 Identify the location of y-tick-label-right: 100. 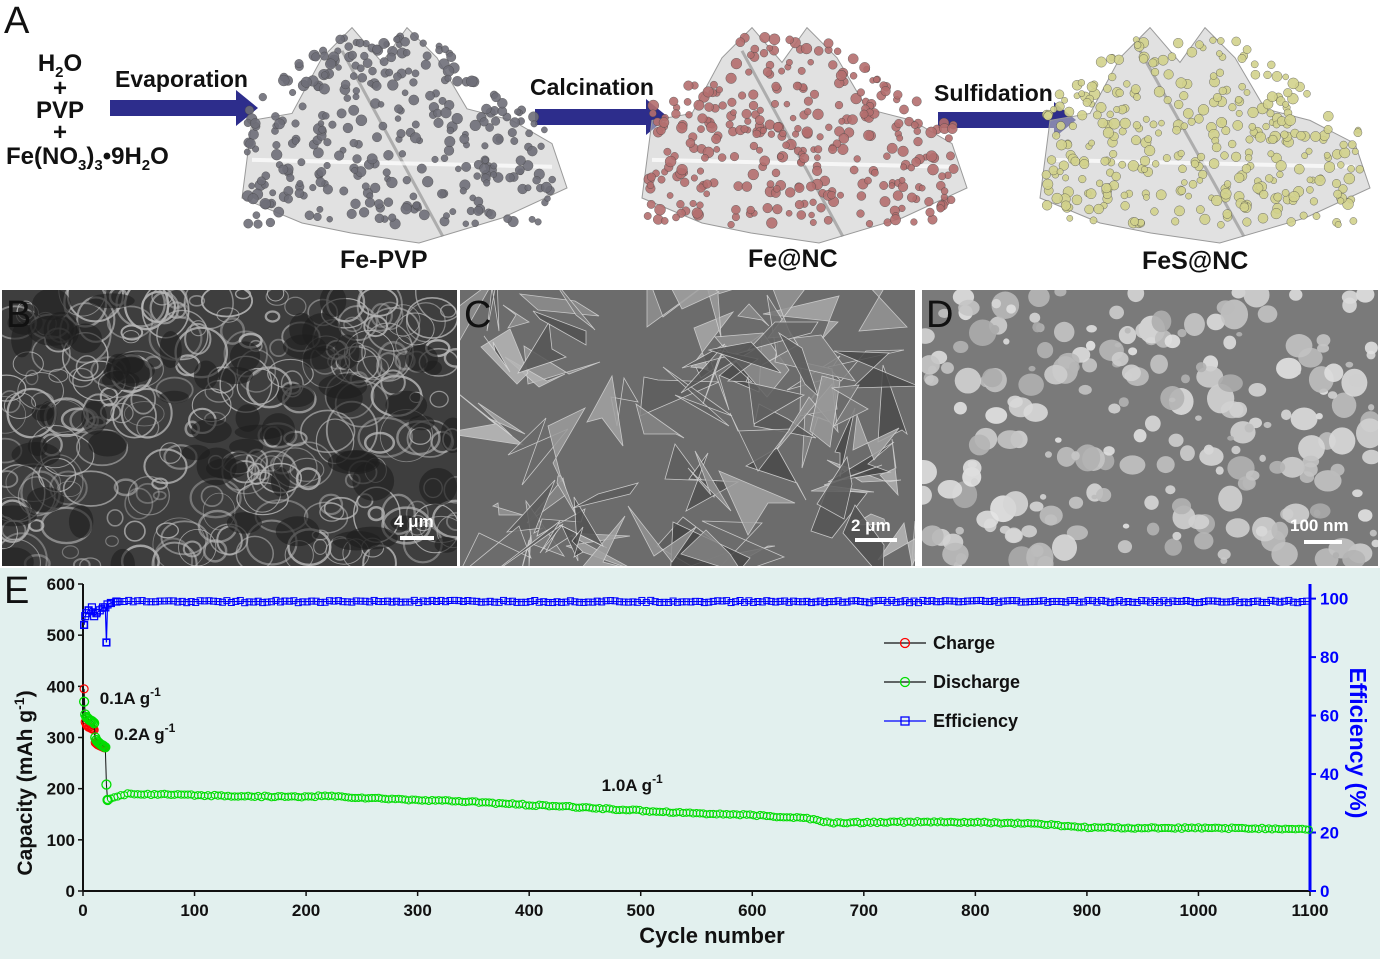
(1334, 599).